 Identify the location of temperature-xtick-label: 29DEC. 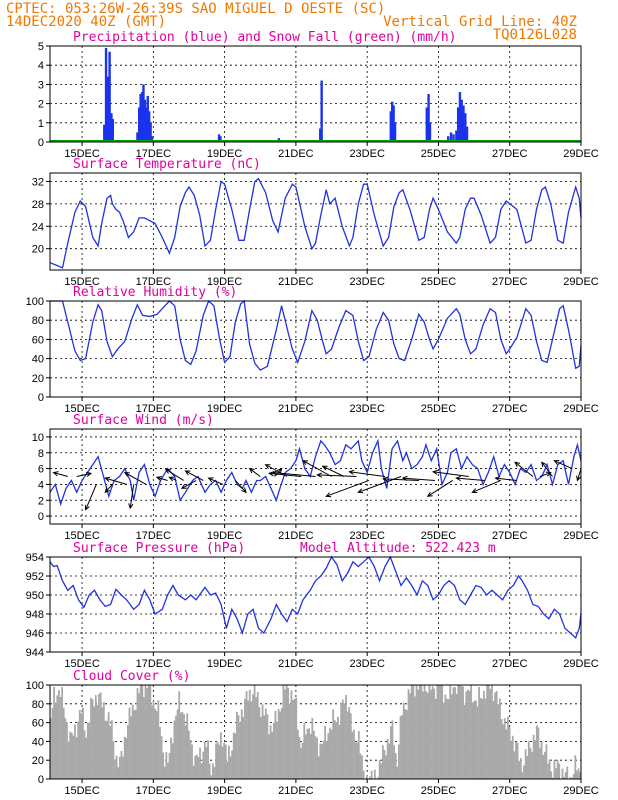
(581, 282).